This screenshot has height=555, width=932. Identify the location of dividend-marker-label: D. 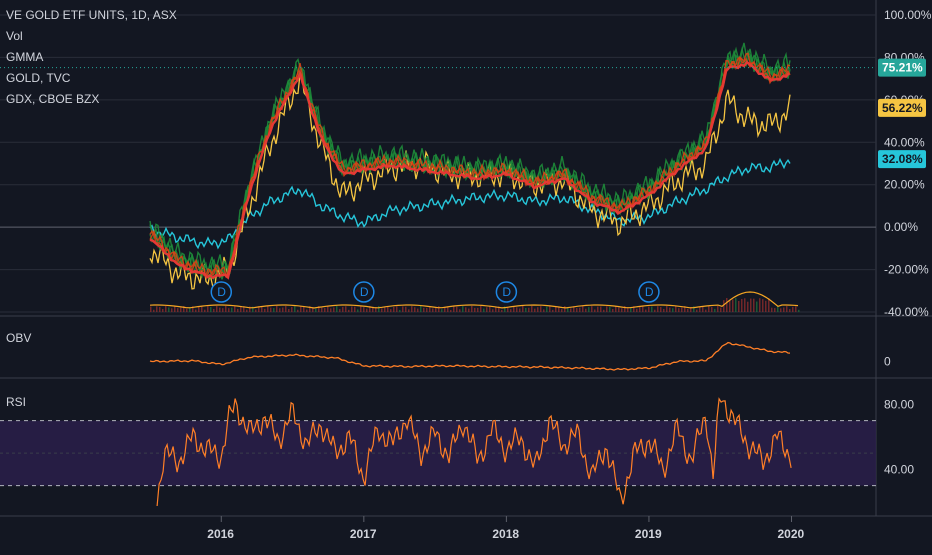
(649, 292).